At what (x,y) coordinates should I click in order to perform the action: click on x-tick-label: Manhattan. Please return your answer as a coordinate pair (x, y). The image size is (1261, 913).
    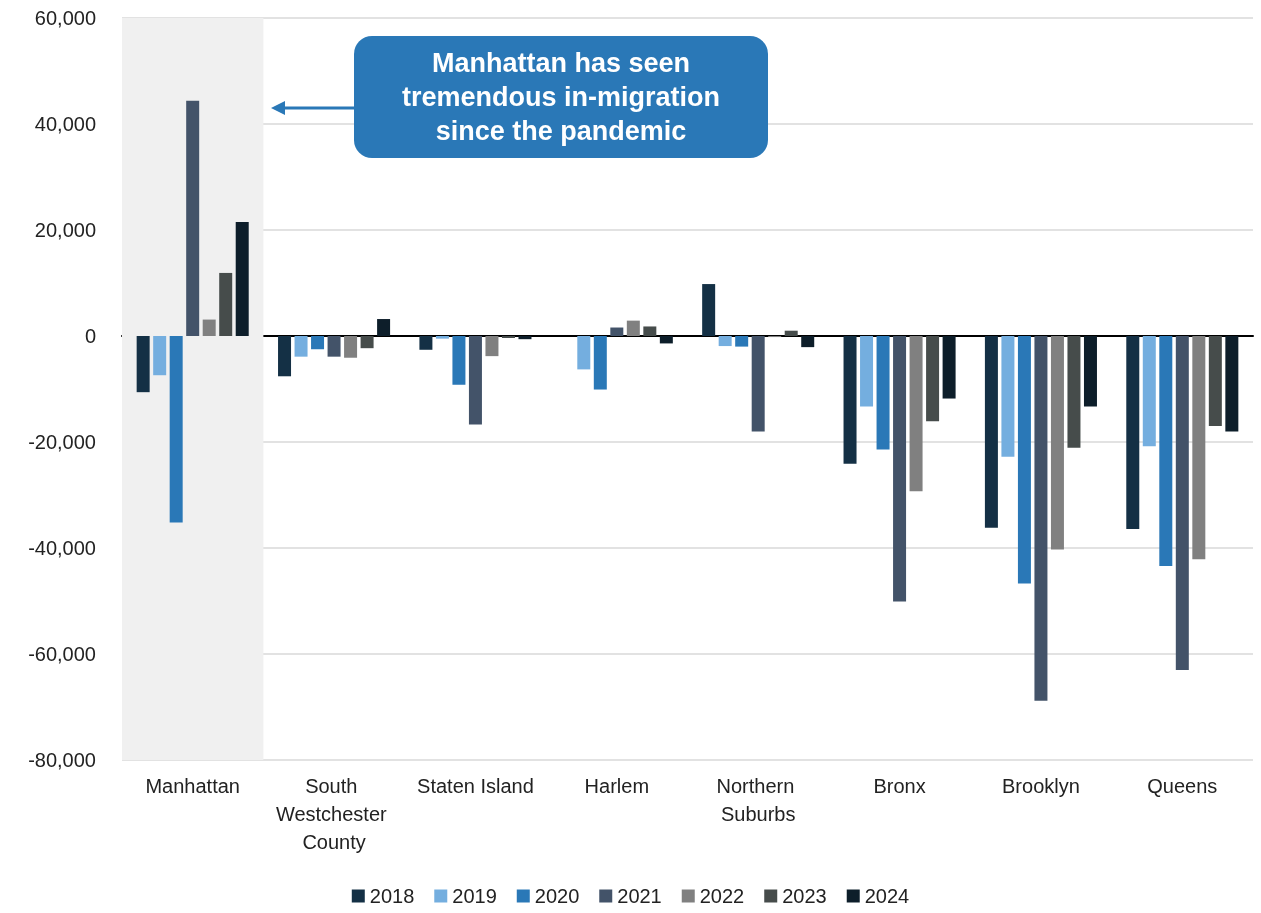
    Looking at the image, I should click on (192, 786).